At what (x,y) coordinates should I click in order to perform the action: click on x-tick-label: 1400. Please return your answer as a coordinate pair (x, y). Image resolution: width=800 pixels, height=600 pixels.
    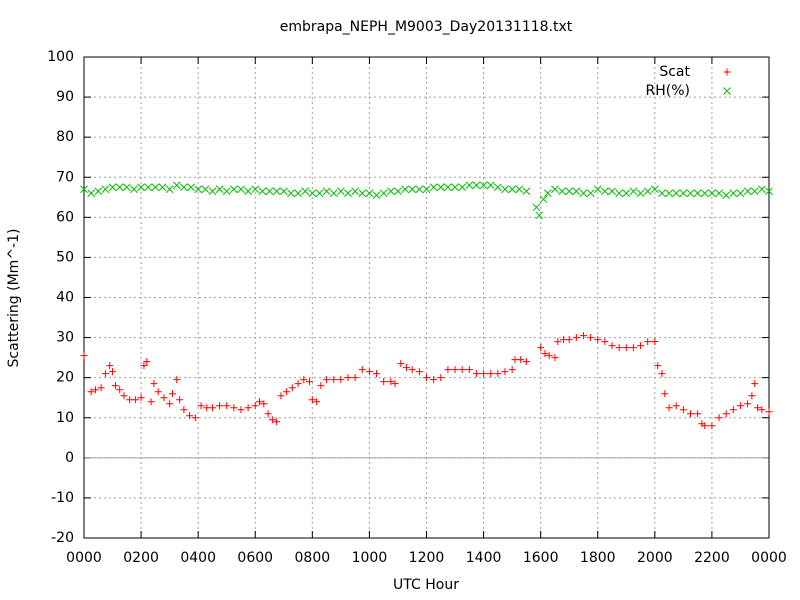
    Looking at the image, I should click on (484, 558).